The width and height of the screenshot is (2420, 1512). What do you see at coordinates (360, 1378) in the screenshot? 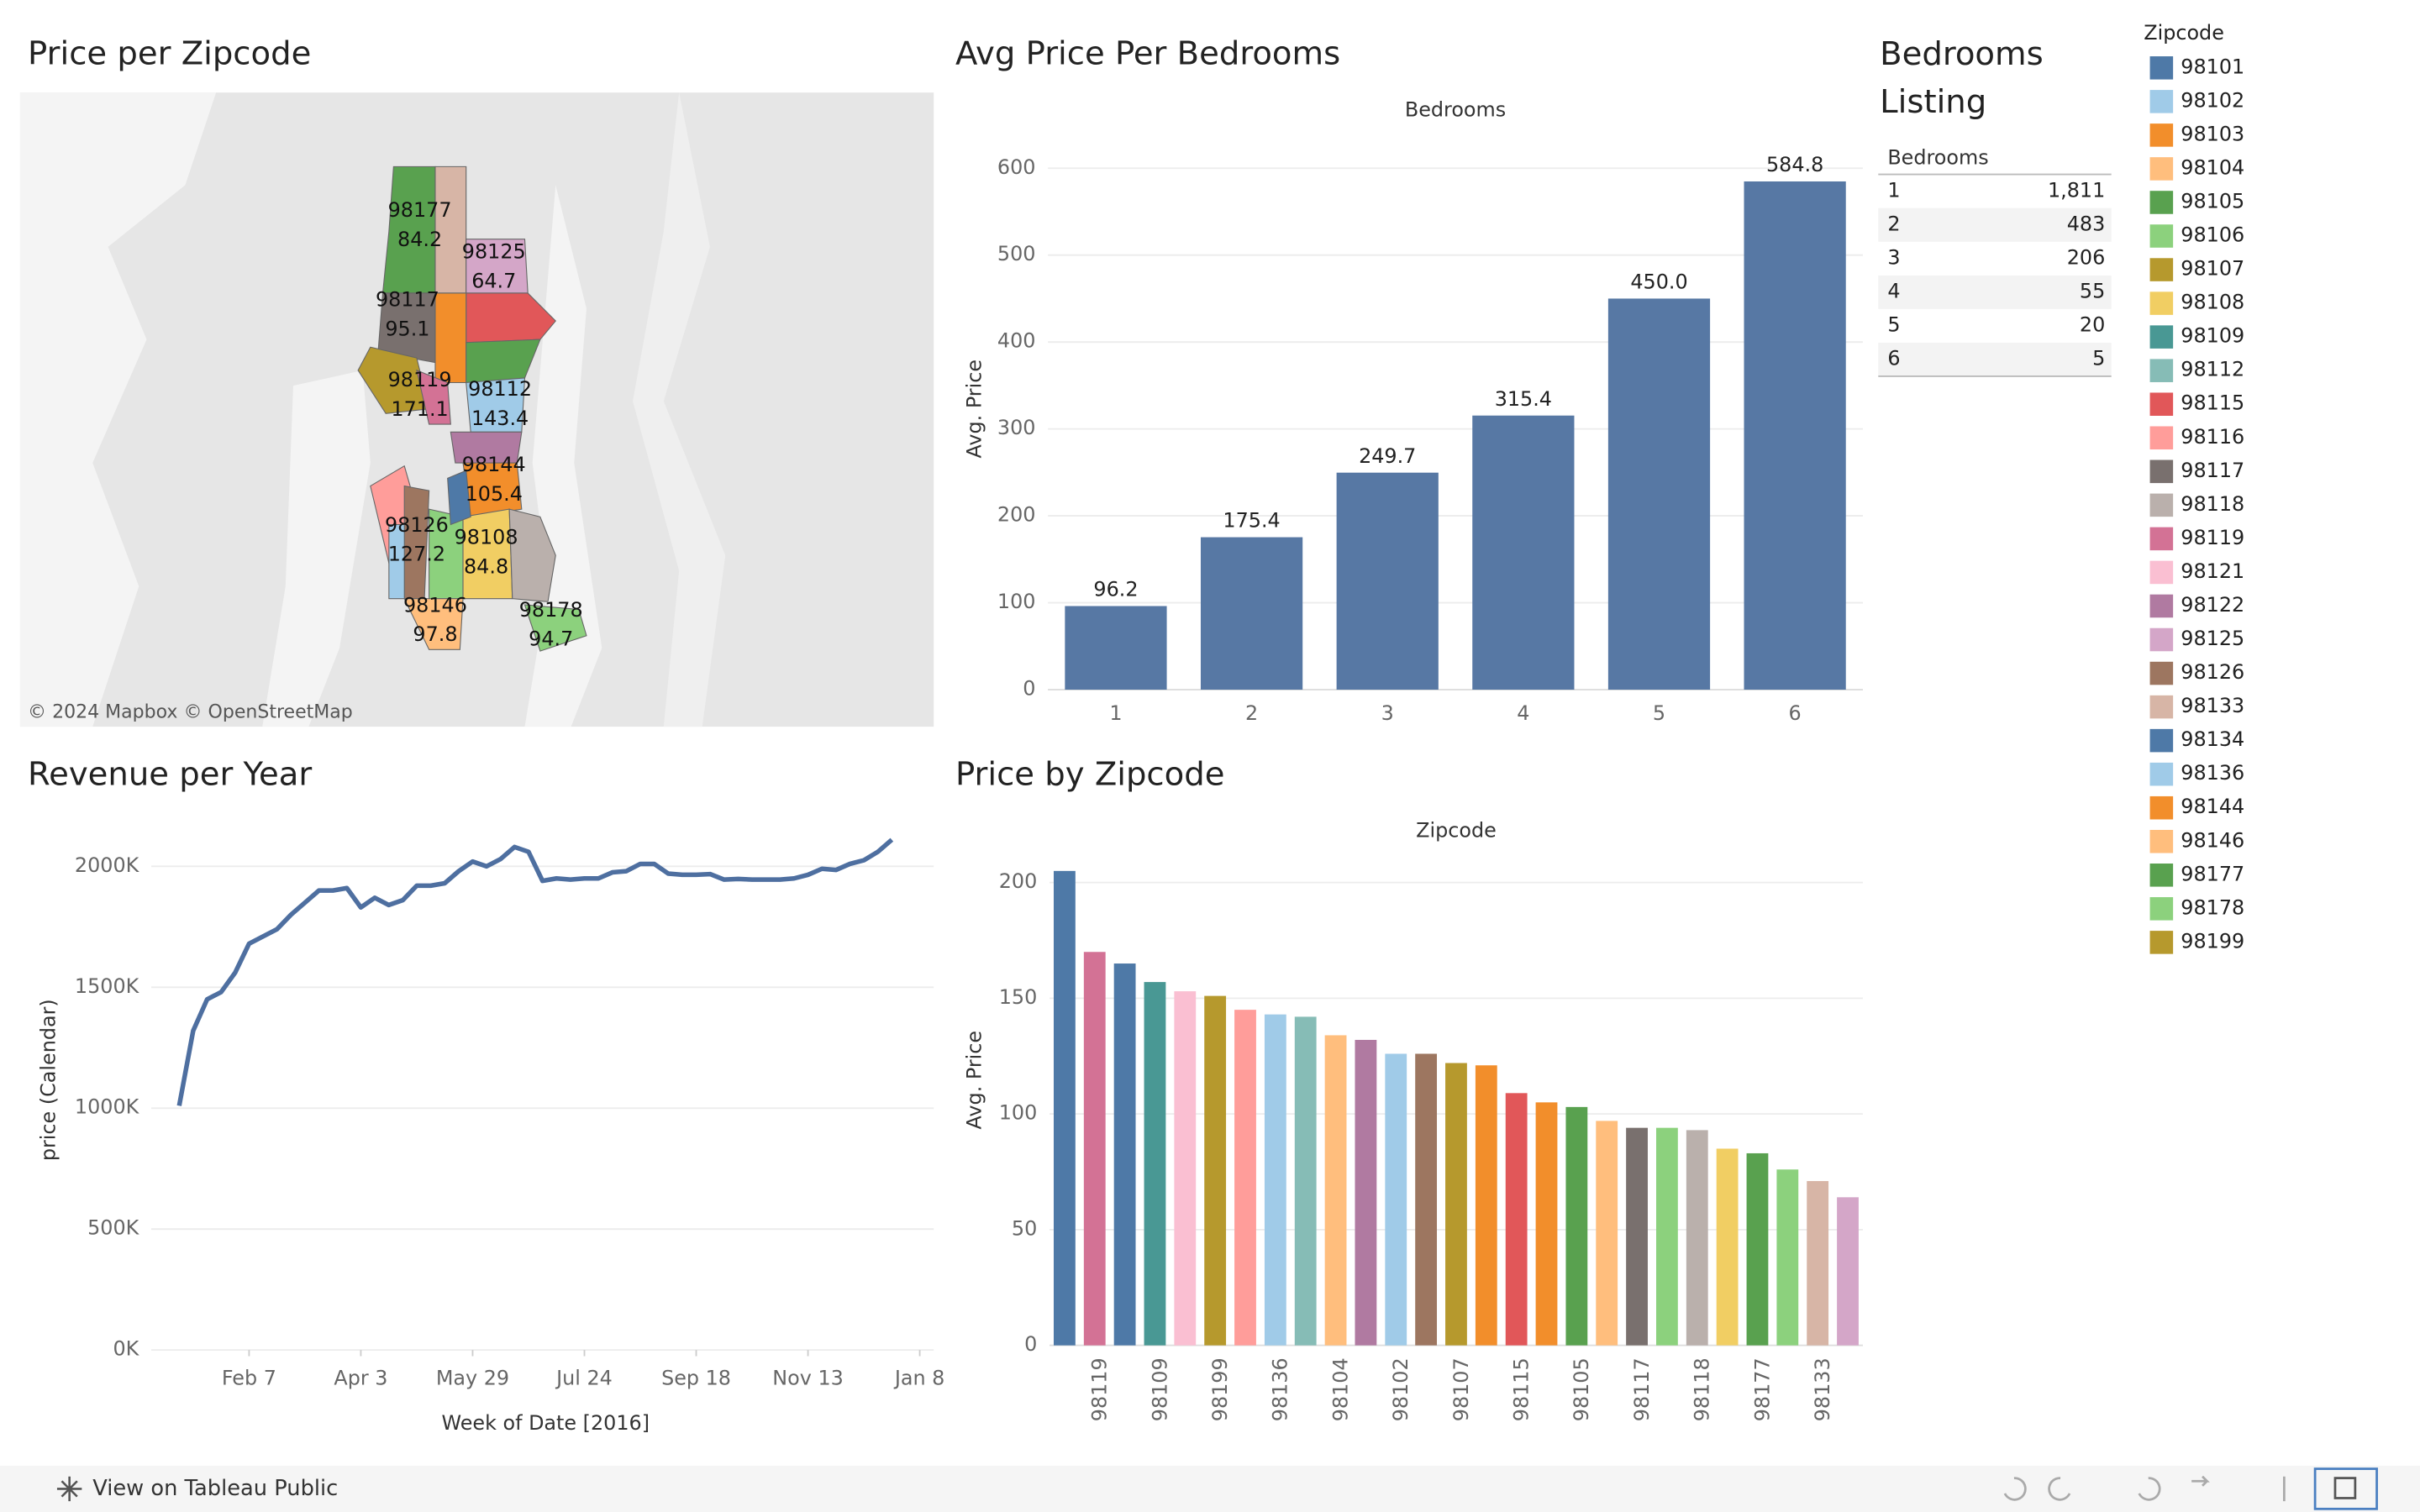
I see `x-tick-label: Apr 3` at bounding box center [360, 1378].